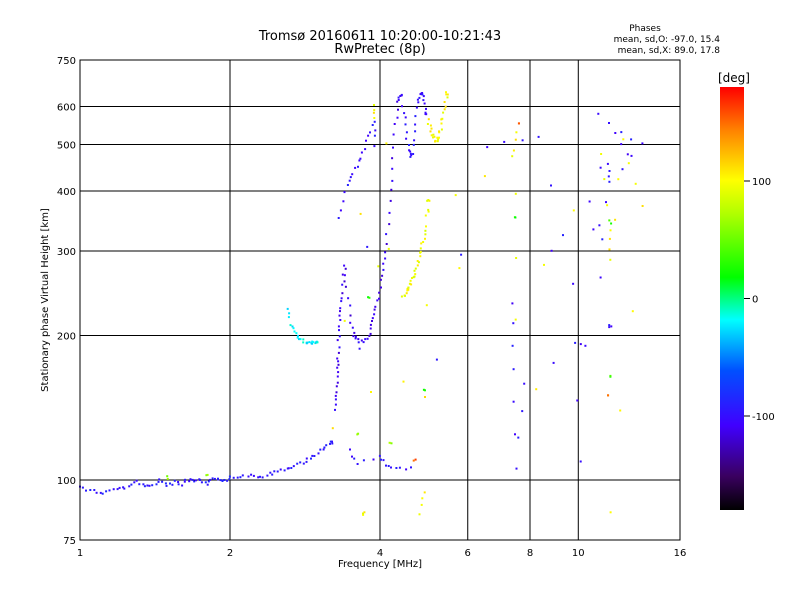  What do you see at coordinates (66, 337) in the screenshot?
I see `y-tick-label: 200` at bounding box center [66, 337].